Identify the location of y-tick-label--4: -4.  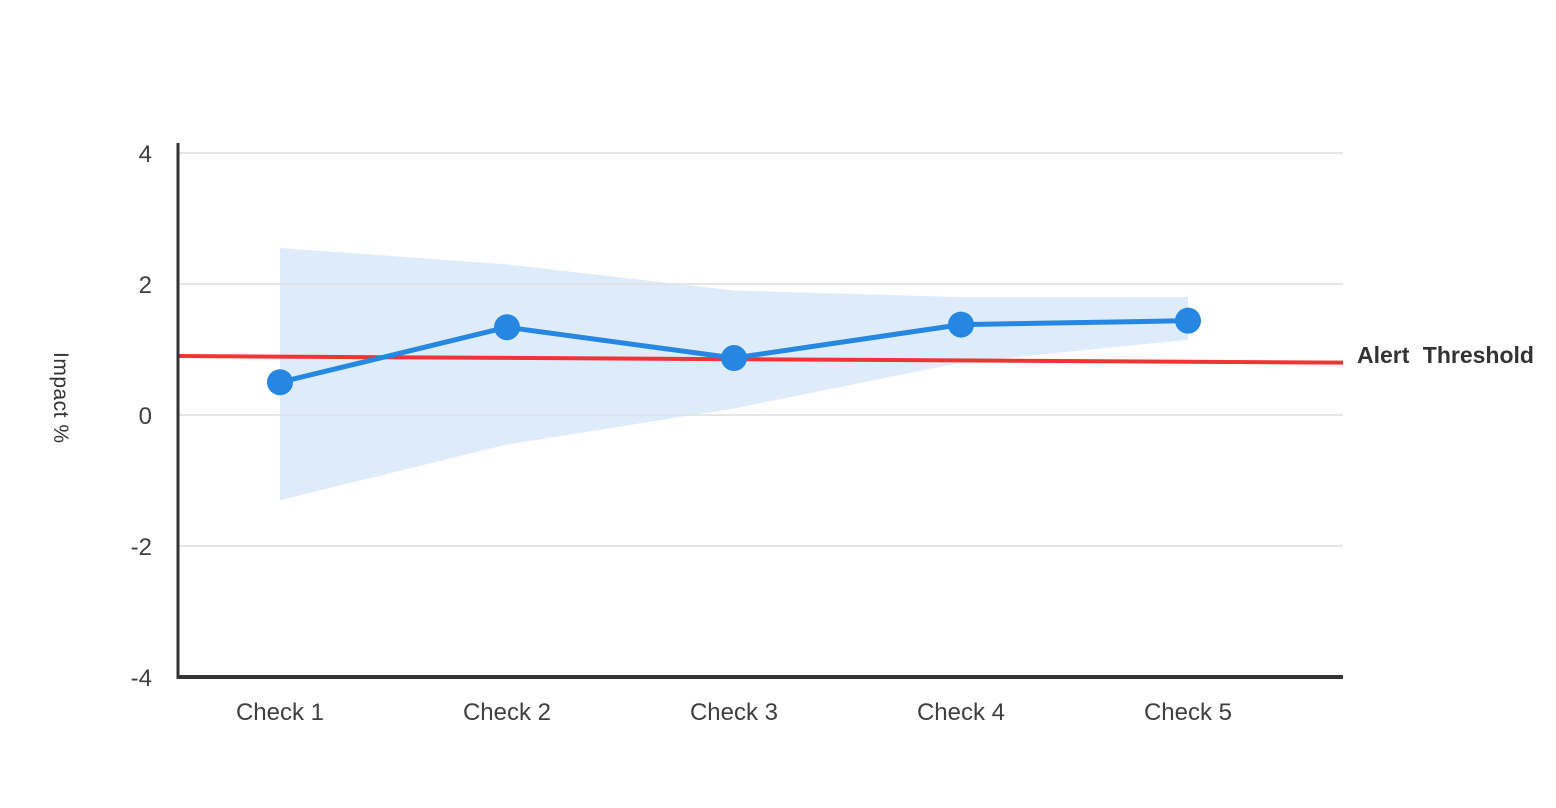
(141, 678).